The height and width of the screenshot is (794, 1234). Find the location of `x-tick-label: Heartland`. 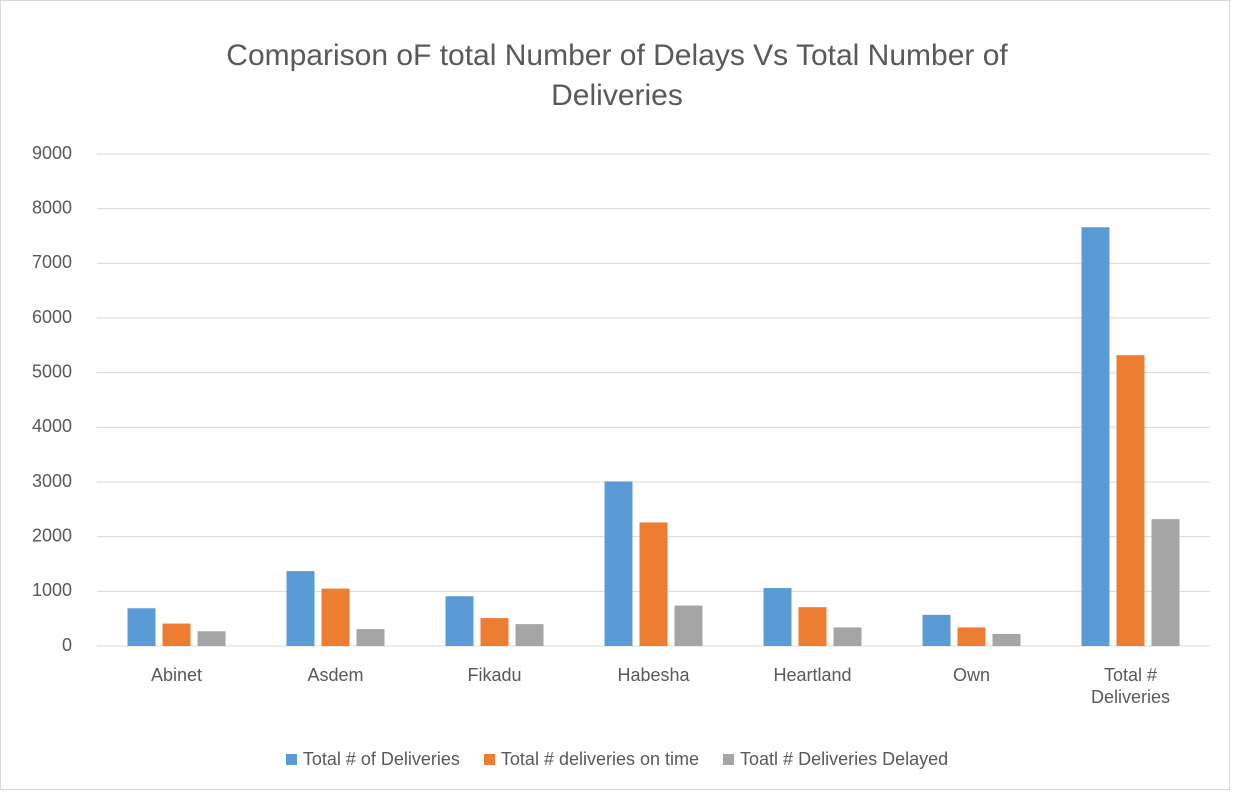

x-tick-label: Heartland is located at coordinates (812, 675).